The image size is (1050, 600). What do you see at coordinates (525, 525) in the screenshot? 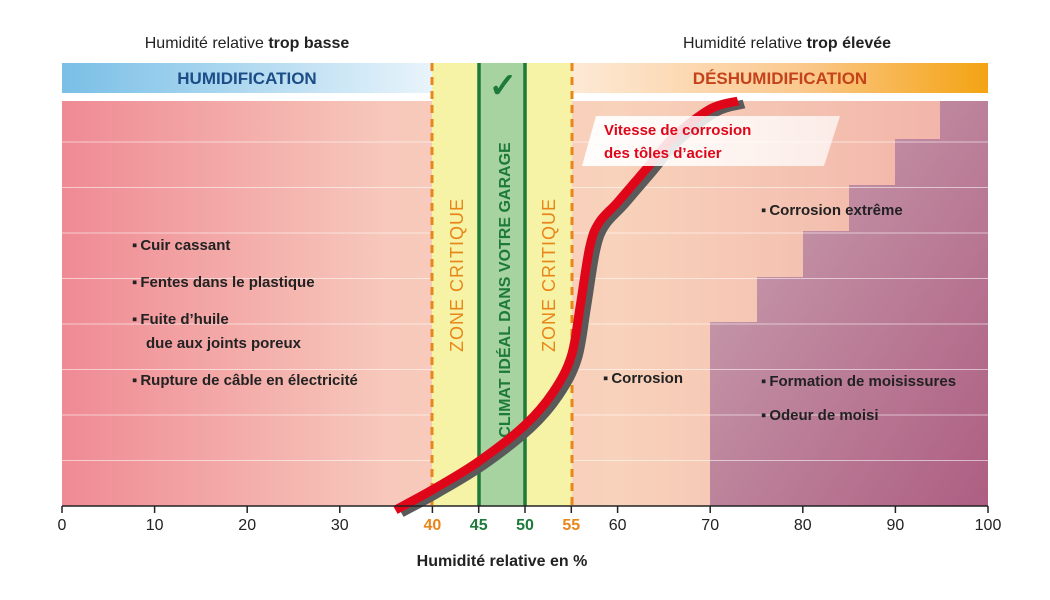
I see `x-tick-label: 50` at bounding box center [525, 525].